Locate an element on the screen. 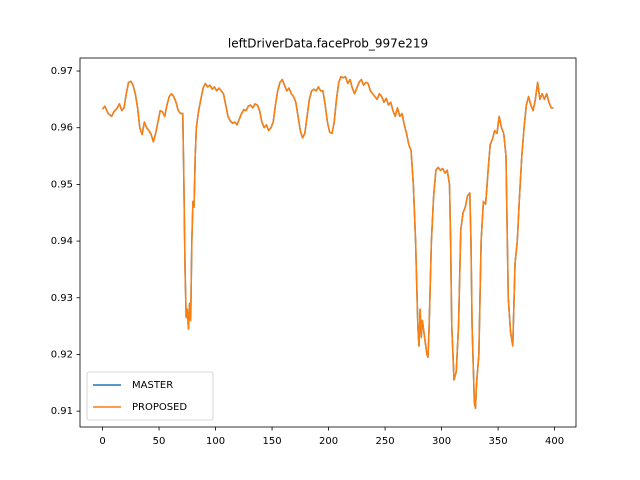 This screenshot has height=480, width=640. legend-box is located at coordinates (150, 396).